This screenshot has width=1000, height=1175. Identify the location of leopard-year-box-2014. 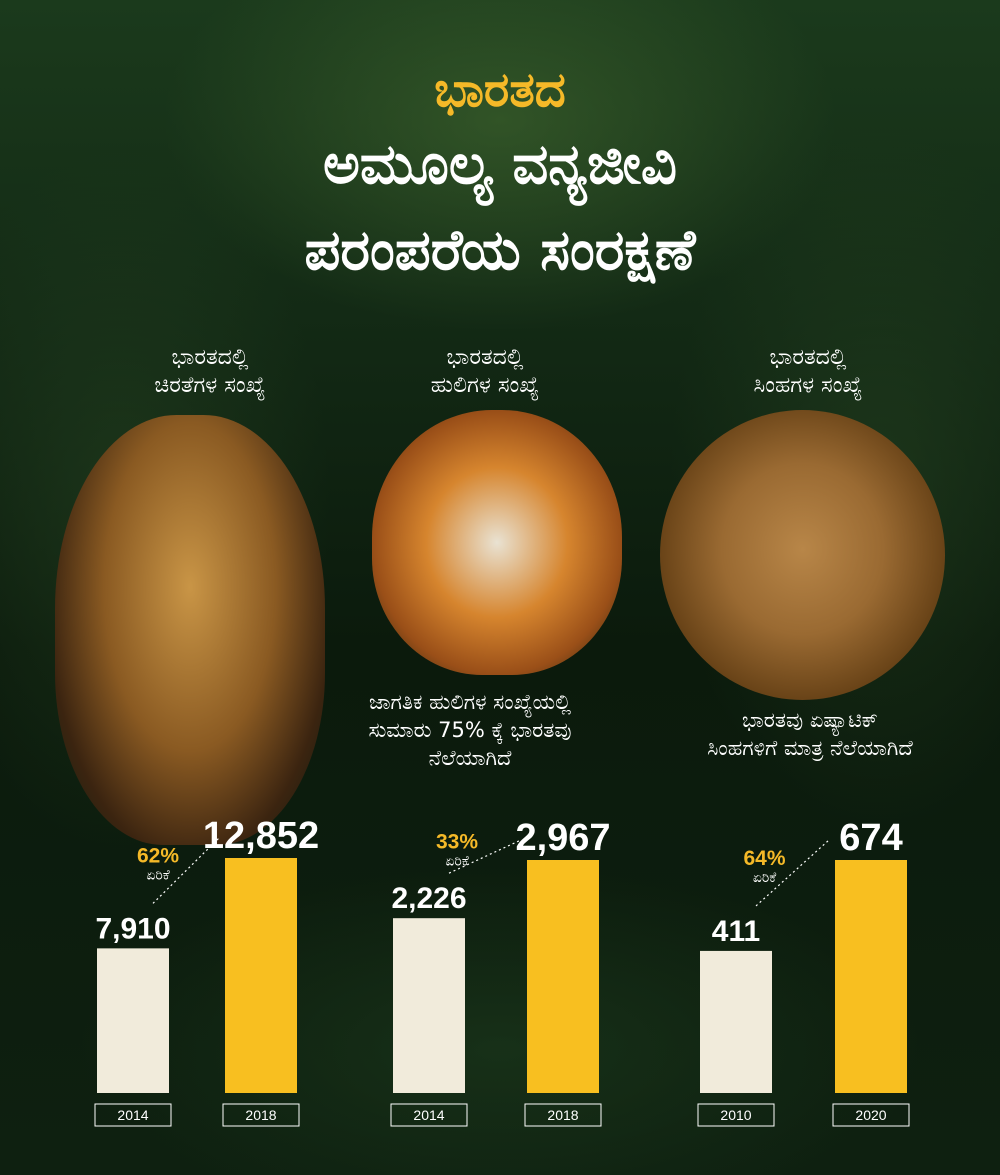
(133, 1115).